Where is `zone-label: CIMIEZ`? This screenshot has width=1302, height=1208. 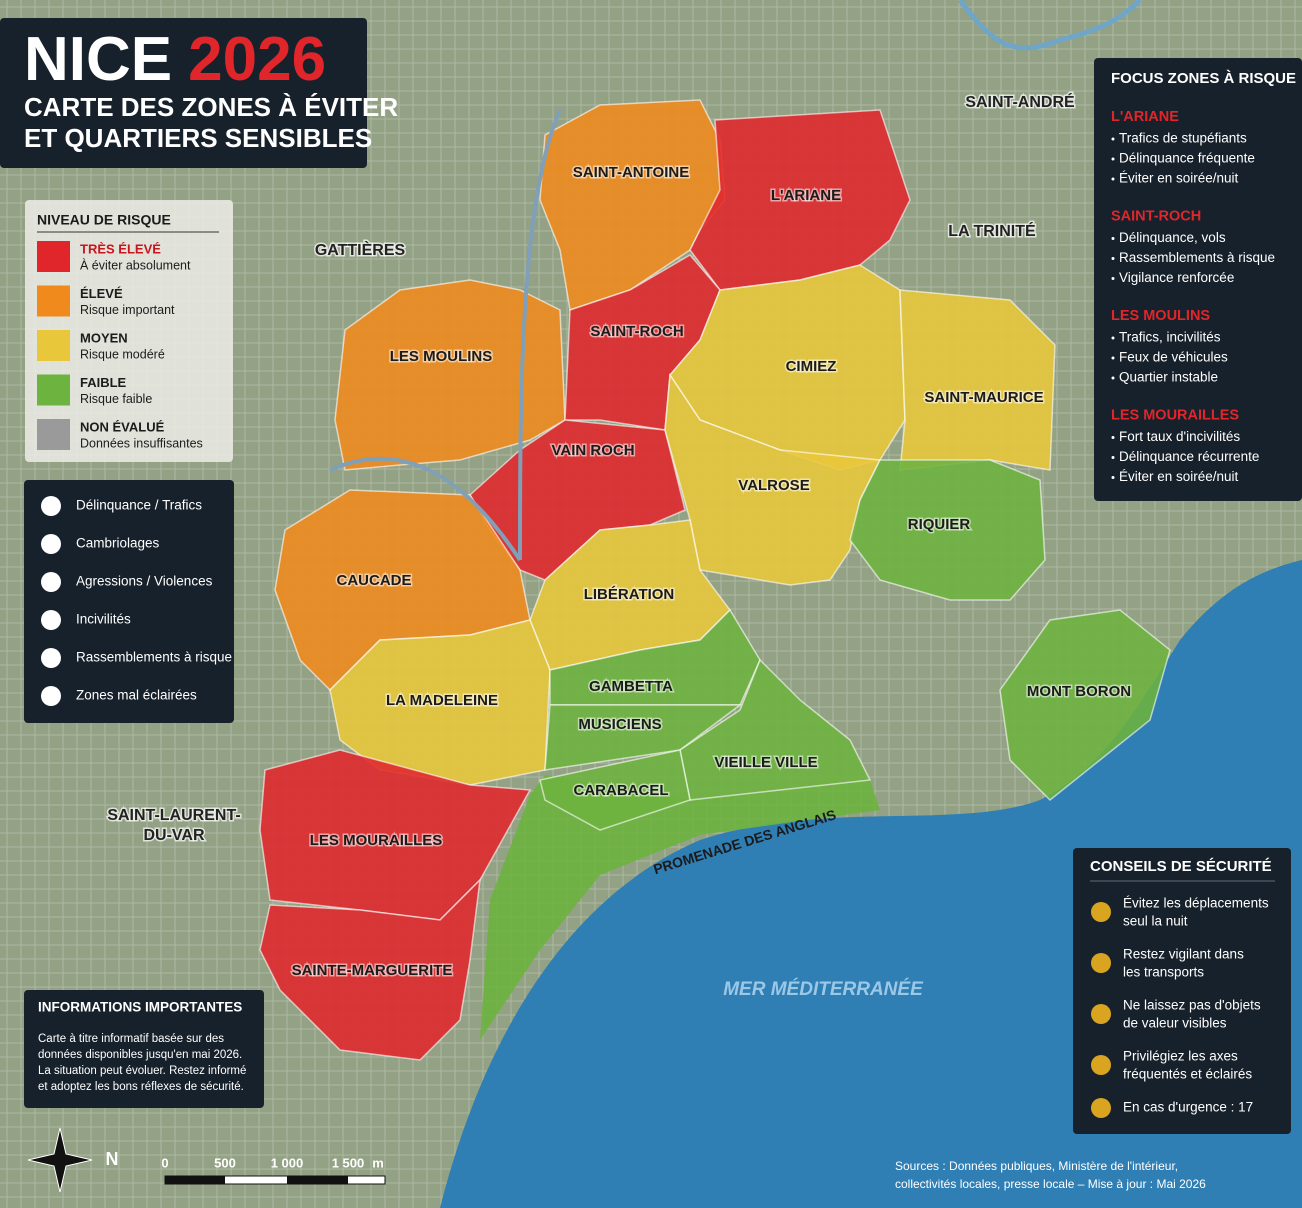 zone-label: CIMIEZ is located at coordinates (811, 366).